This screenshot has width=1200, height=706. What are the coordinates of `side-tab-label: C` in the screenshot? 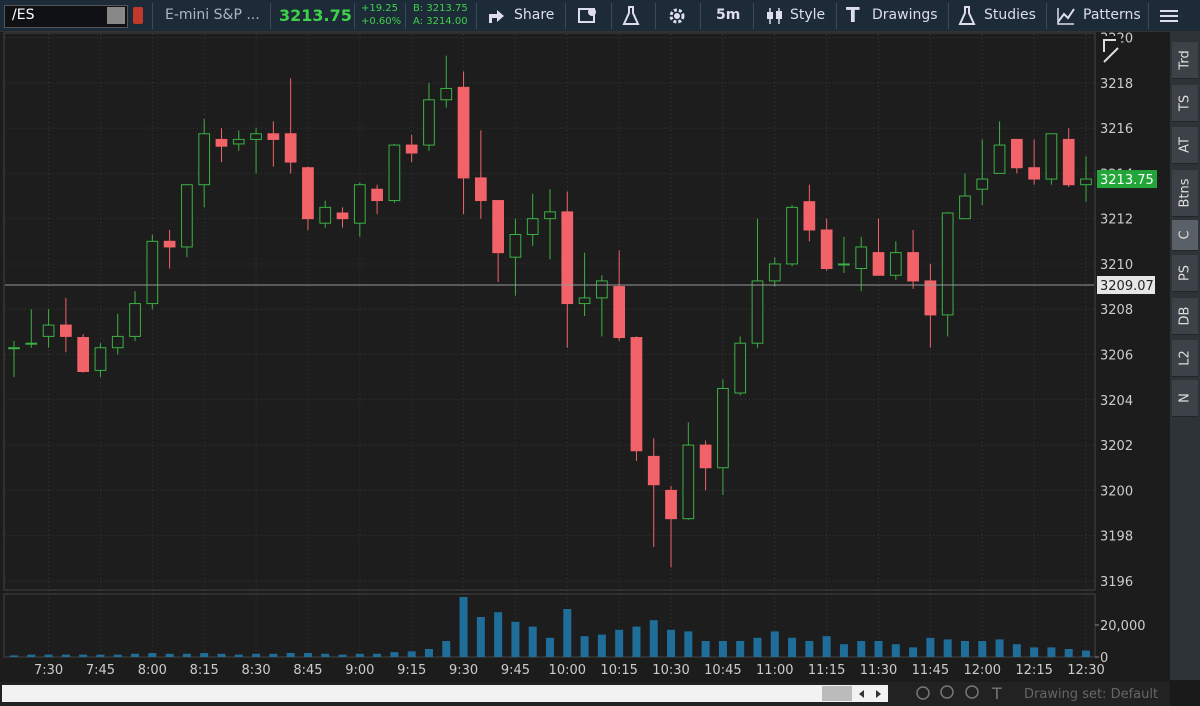 It's located at (1185, 235).